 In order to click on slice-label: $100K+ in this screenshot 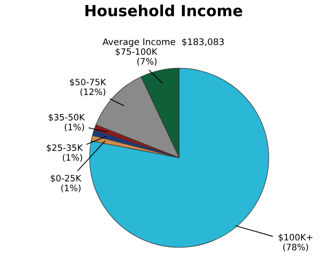, I will do `click(295, 238)`.